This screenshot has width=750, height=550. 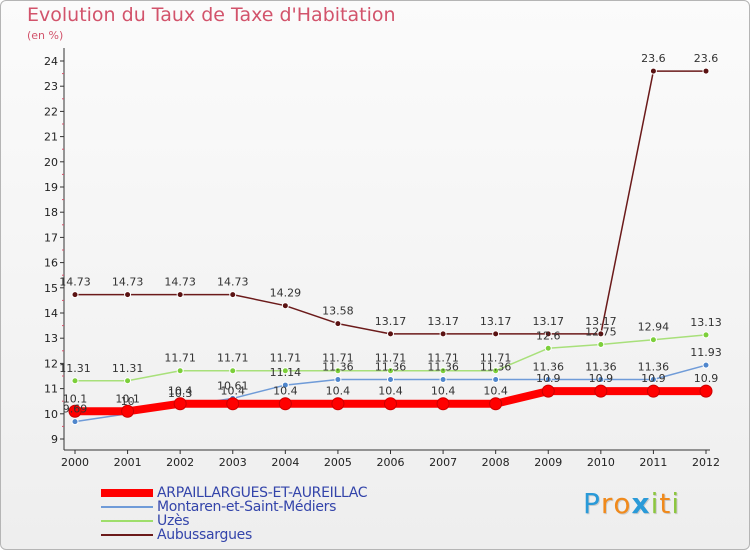 What do you see at coordinates (75, 462) in the screenshot?
I see `x-tick-label: 2000` at bounding box center [75, 462].